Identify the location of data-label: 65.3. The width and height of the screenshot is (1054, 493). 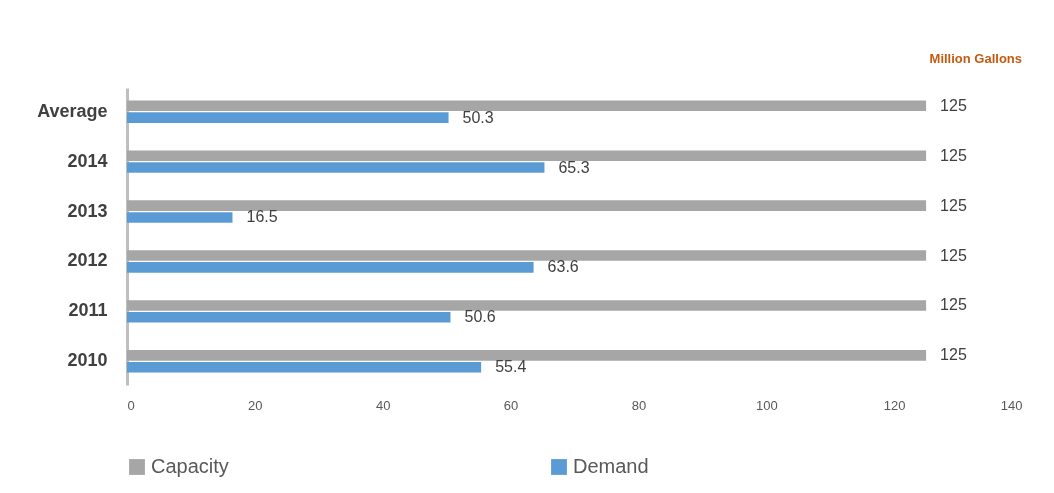
(574, 167).